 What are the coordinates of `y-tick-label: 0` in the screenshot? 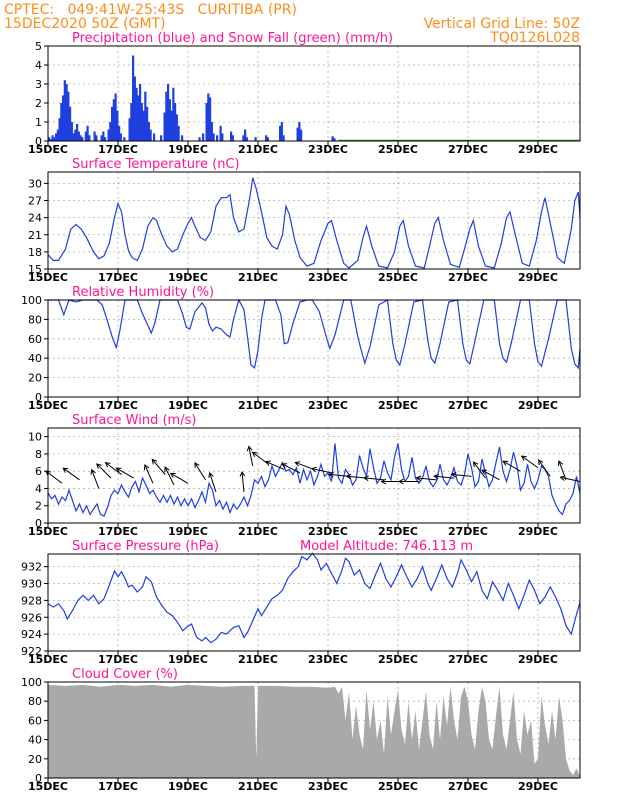 It's located at (38, 523).